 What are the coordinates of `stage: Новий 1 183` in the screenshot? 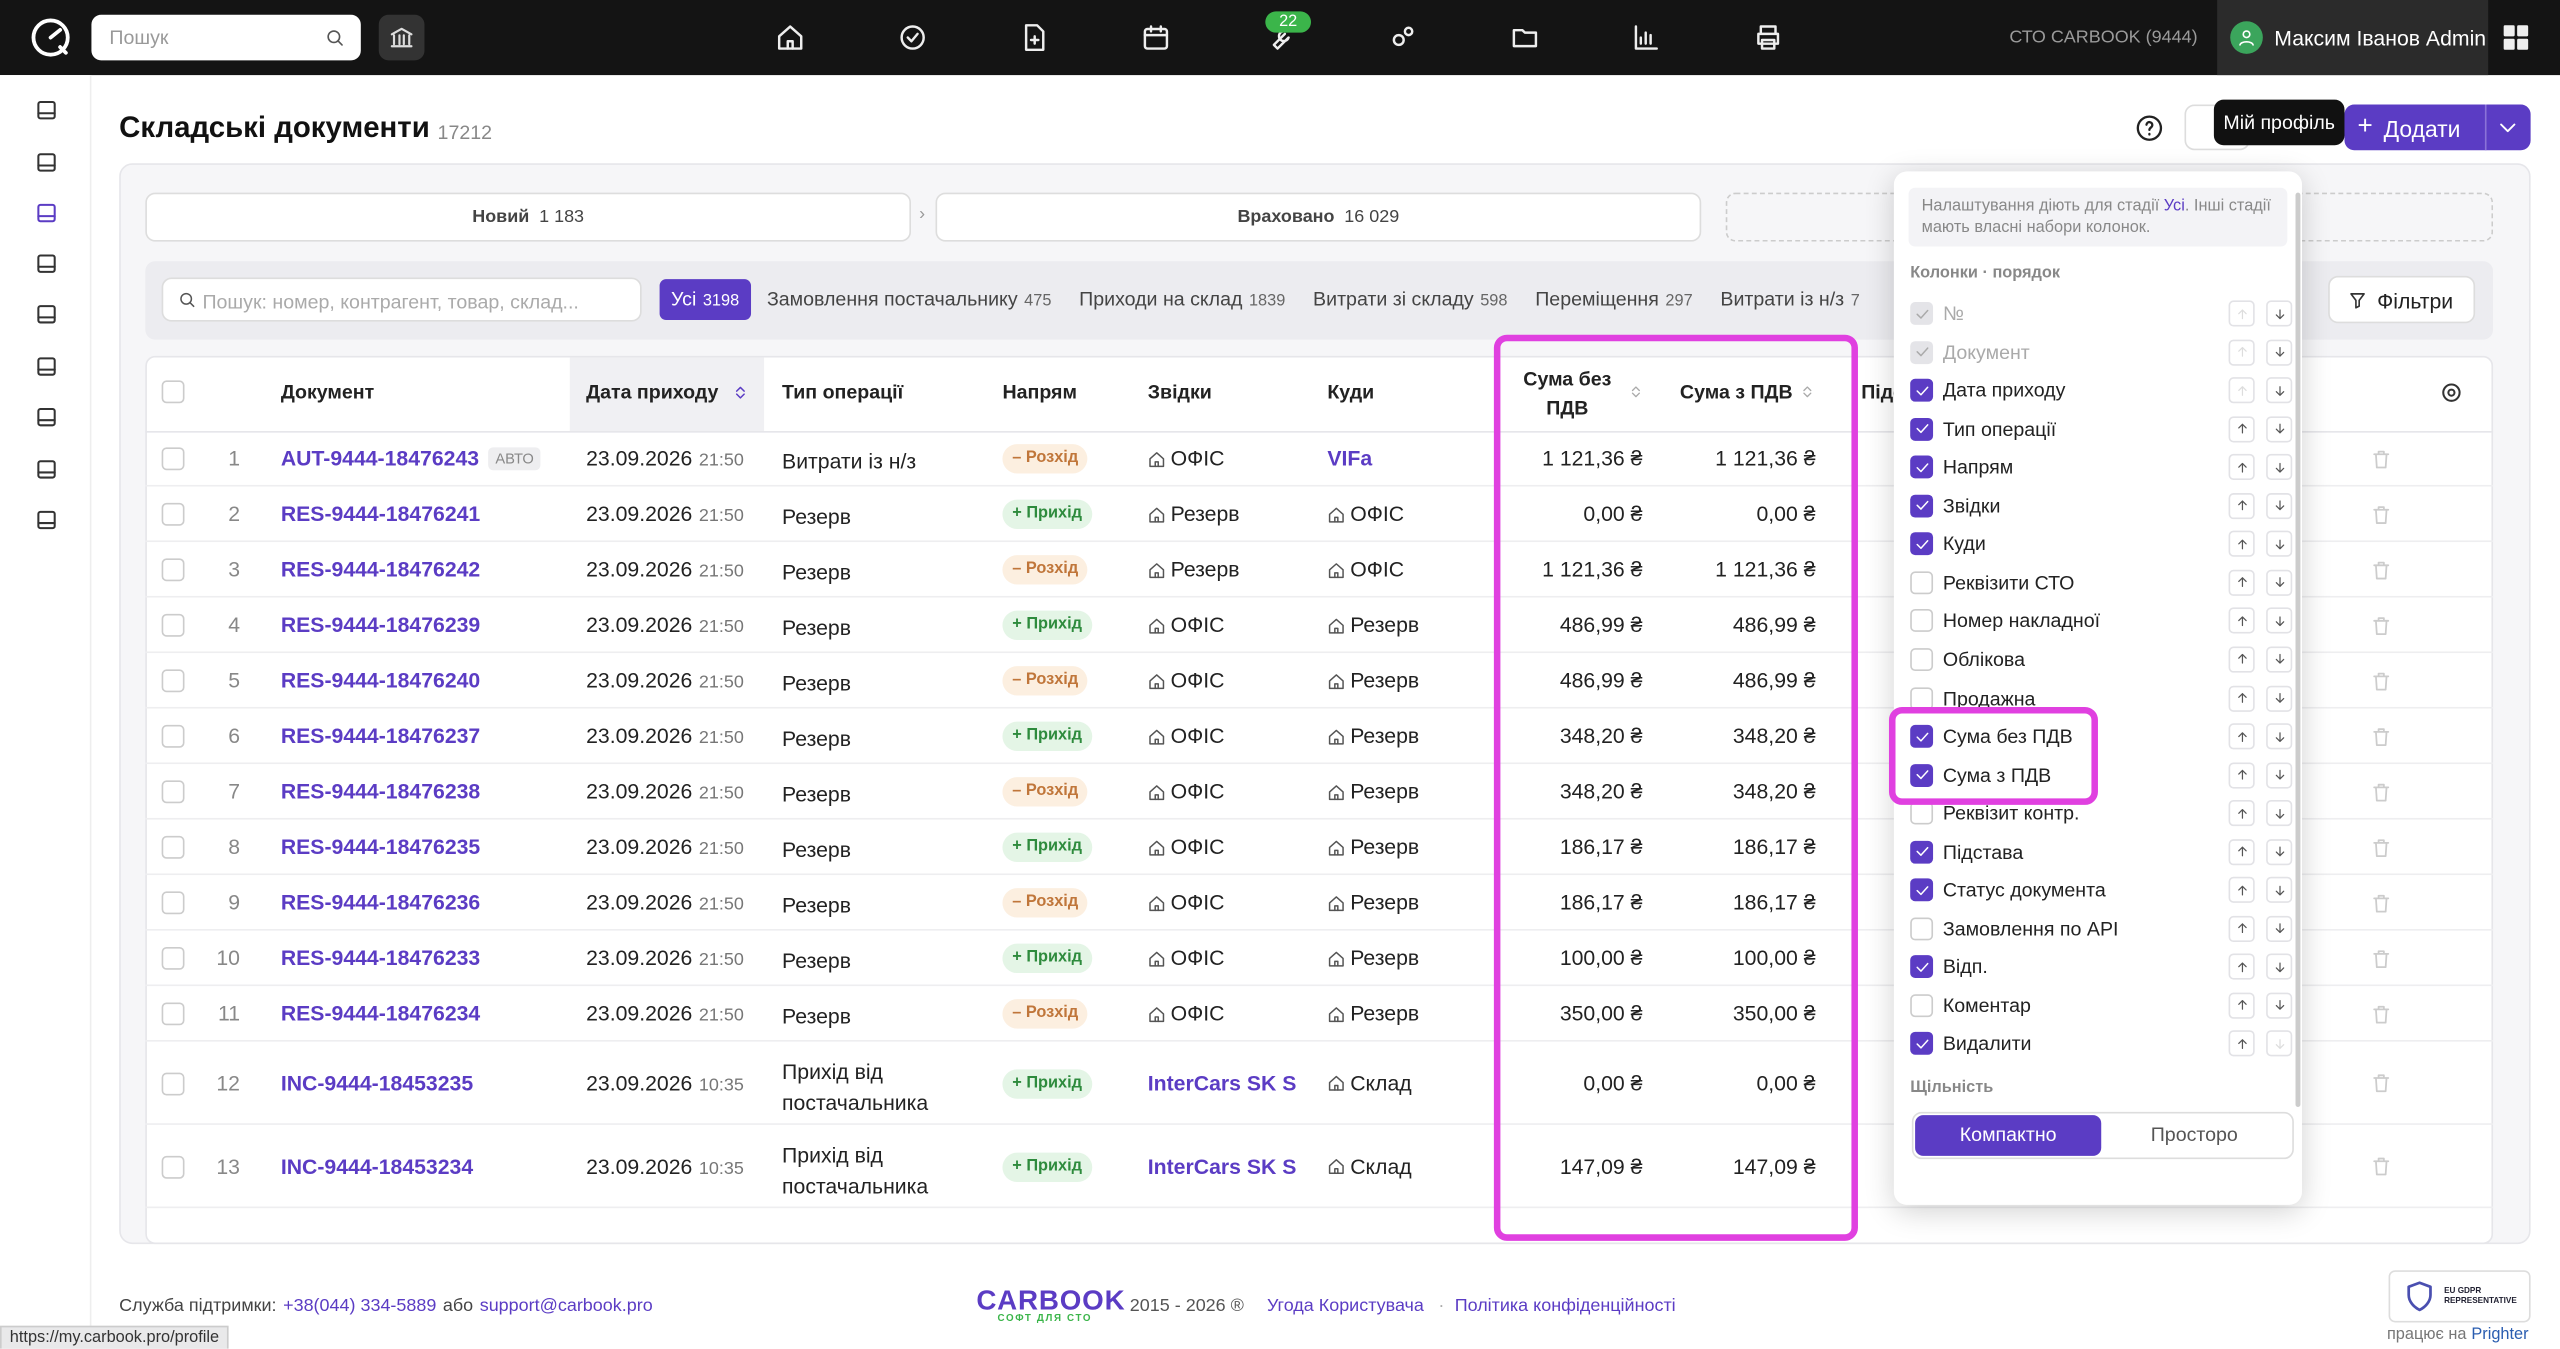 It's located at (528, 217).